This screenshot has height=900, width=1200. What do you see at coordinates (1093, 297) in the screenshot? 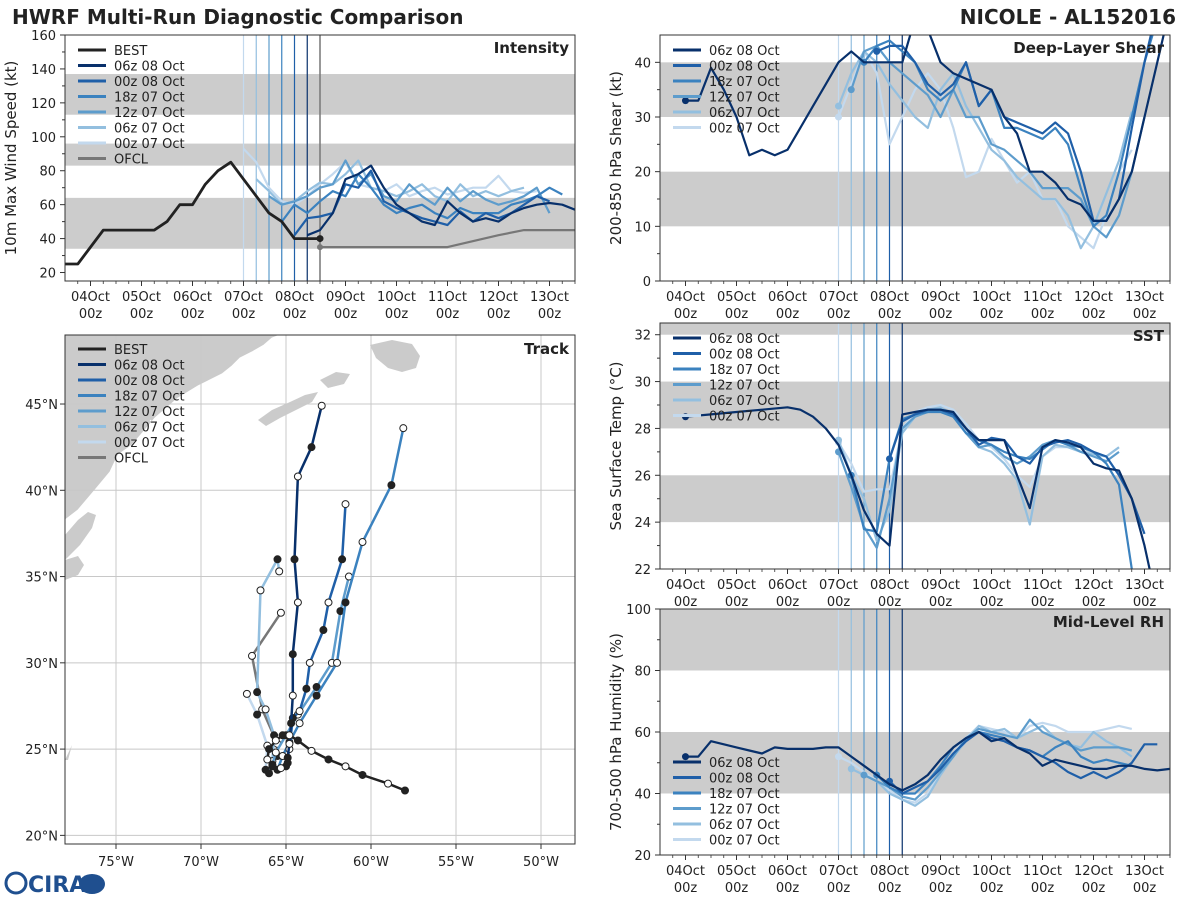
I see `shear-xtick-label-date: 12Oct` at bounding box center [1093, 297].